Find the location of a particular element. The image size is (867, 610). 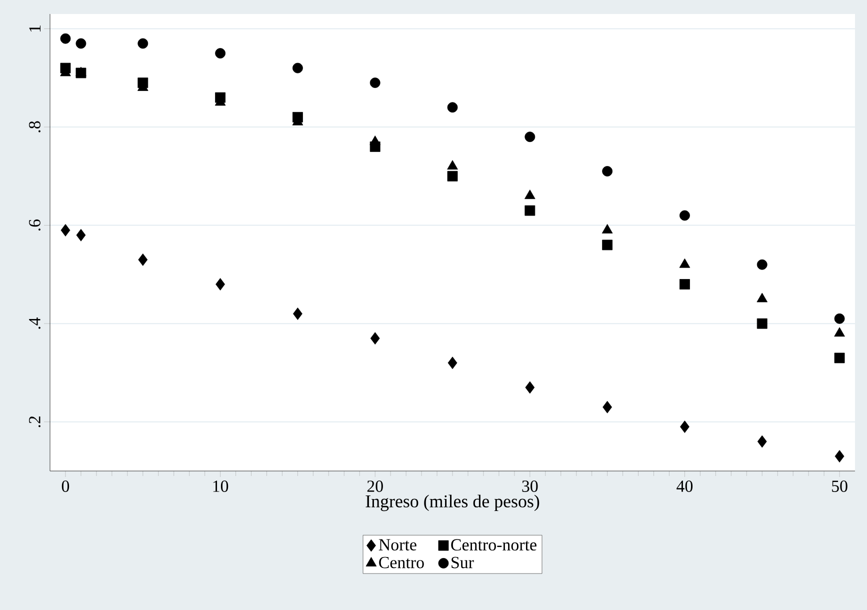

x-tick-label: 0 is located at coordinates (66, 486).